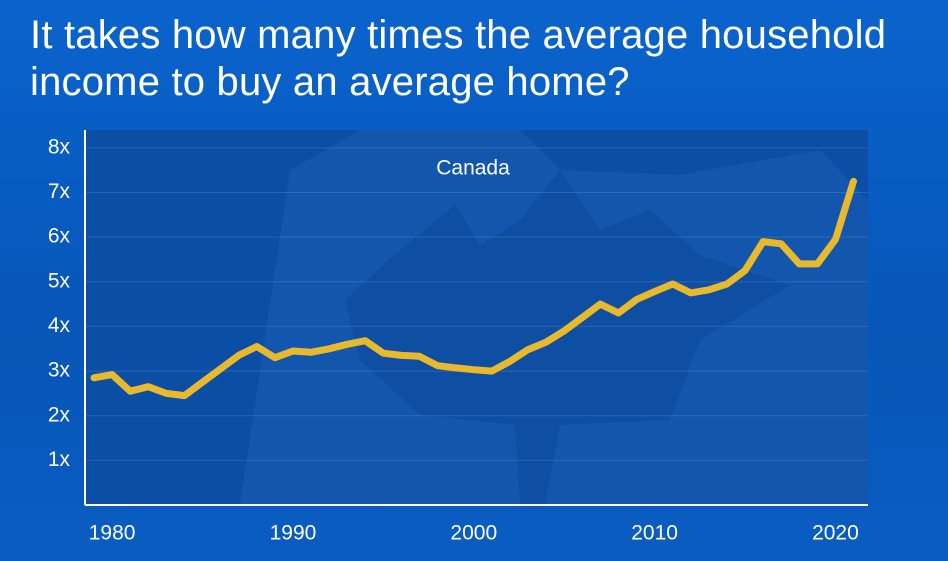  What do you see at coordinates (835, 533) in the screenshot?
I see `x-tick-label: 2020` at bounding box center [835, 533].